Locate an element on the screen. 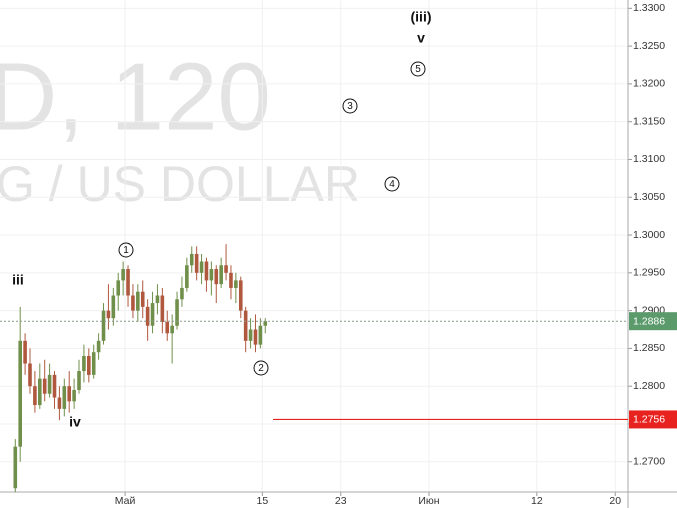 This screenshot has width=677, height=508. y-tick-label: 1.2800 is located at coordinates (649, 386).